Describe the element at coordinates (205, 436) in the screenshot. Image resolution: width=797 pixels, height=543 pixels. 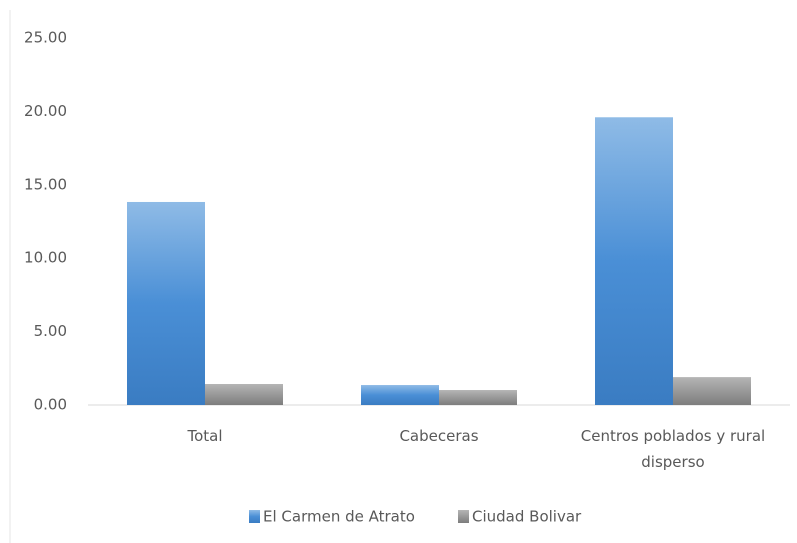
I see `x-tick-label: Total` at that location.